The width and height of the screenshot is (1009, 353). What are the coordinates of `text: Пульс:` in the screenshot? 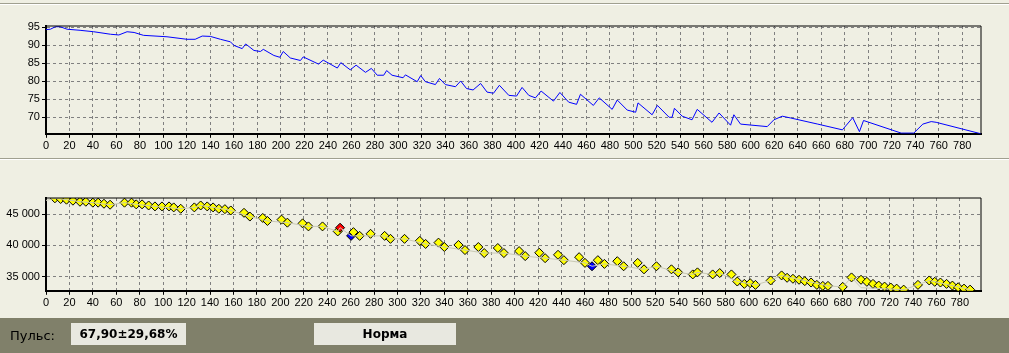 It's located at (32, 335).